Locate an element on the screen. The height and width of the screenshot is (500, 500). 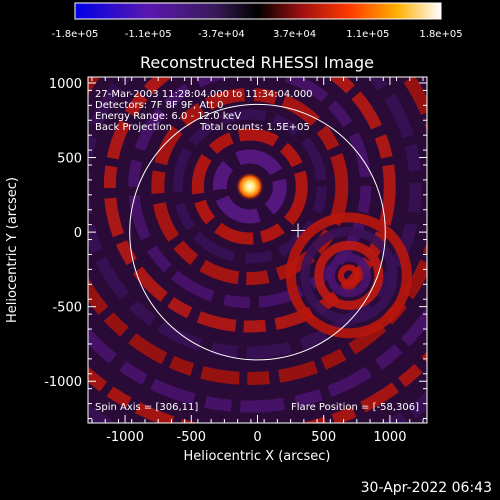
x-tick-label: -500 is located at coordinates (192, 437).